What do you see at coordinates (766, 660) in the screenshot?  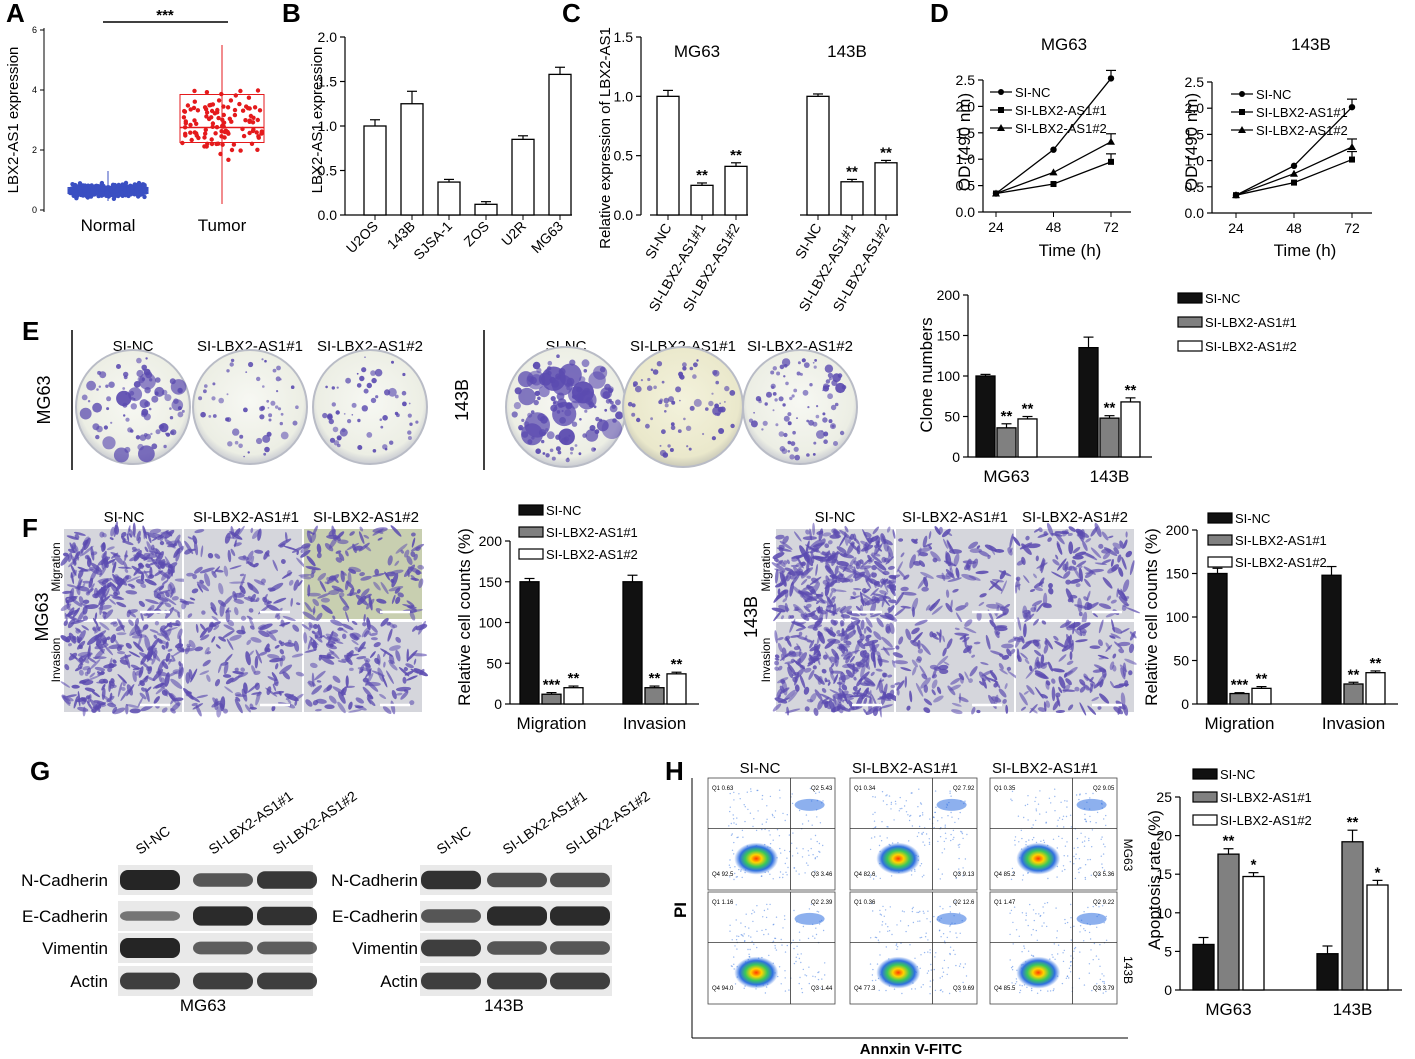 I see `panel-f-row-invasion-143b: Invasion` at bounding box center [766, 660].